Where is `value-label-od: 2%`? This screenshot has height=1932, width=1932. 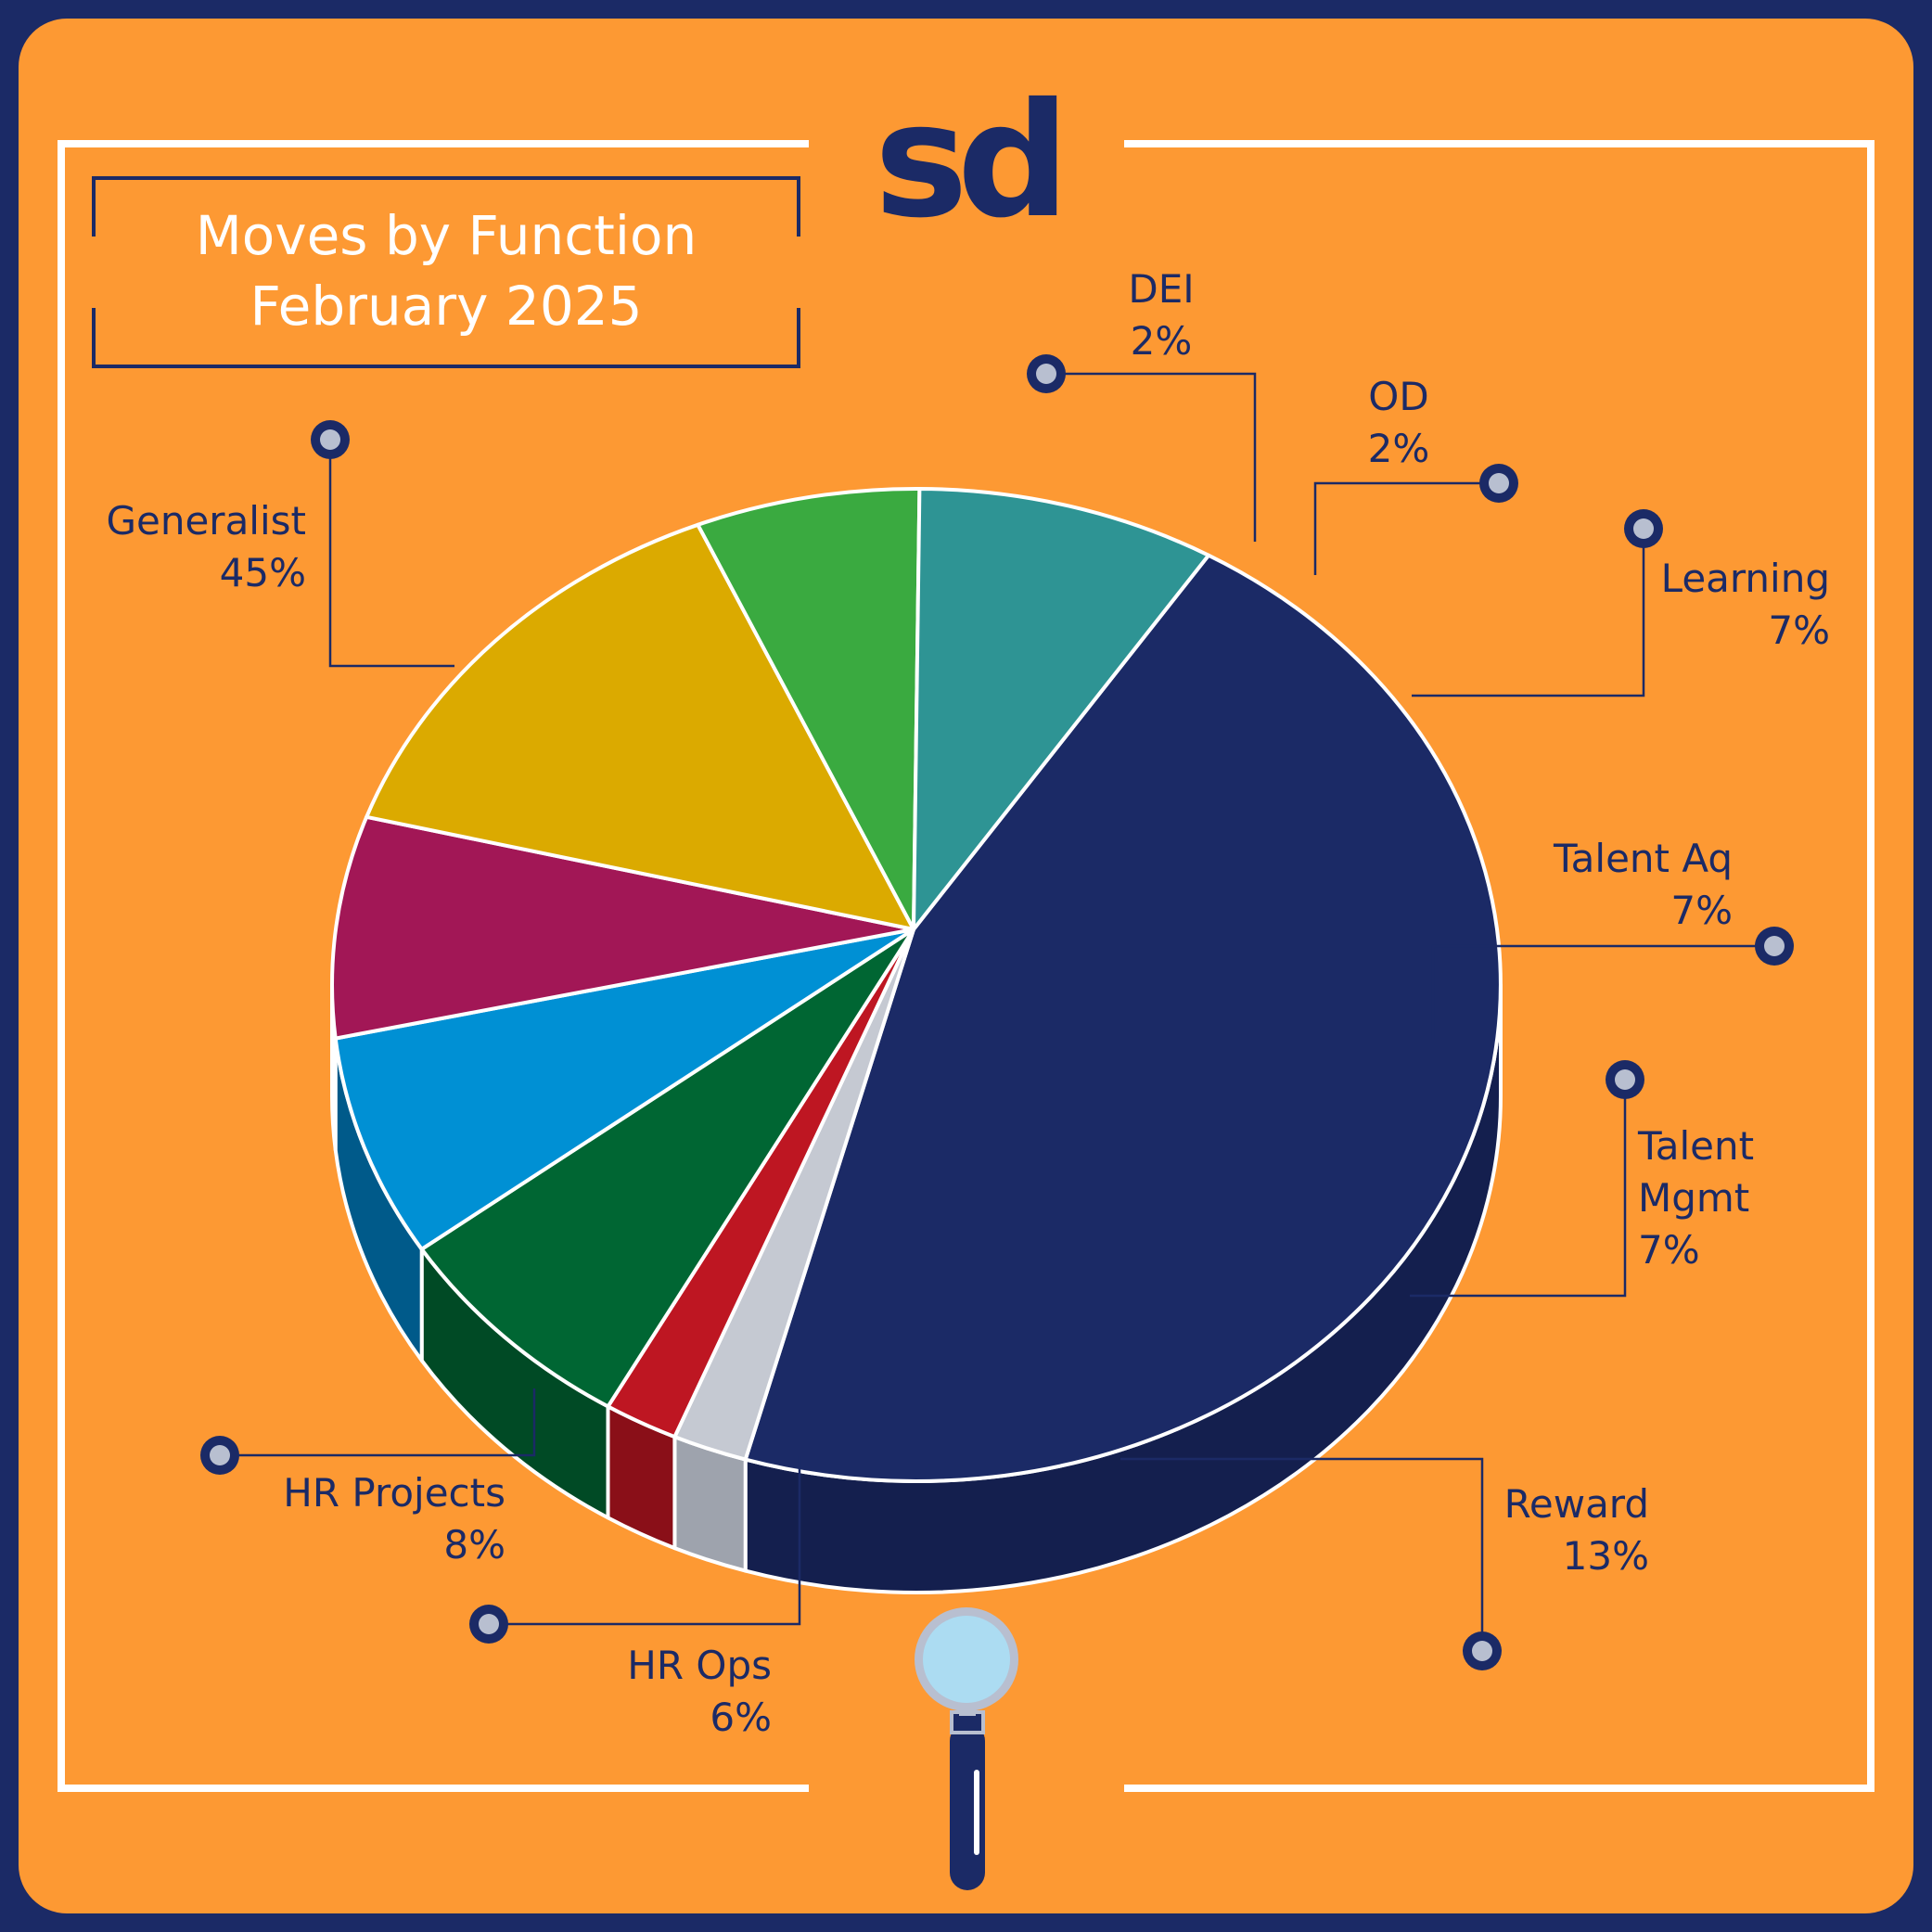 value-label-od: 2% is located at coordinates (1399, 448).